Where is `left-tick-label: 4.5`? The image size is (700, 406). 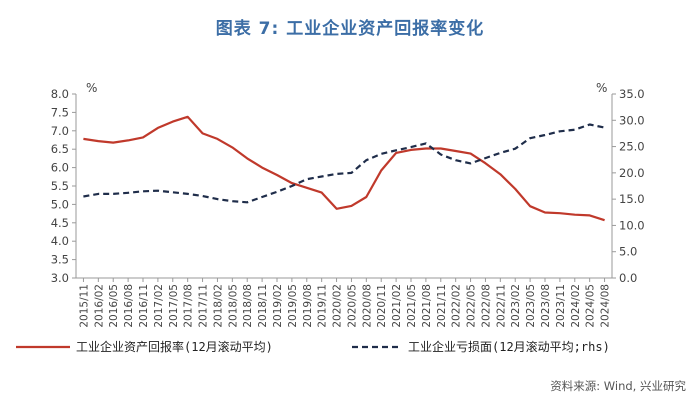
left-tick-label: 4.5 is located at coordinates (60, 223).